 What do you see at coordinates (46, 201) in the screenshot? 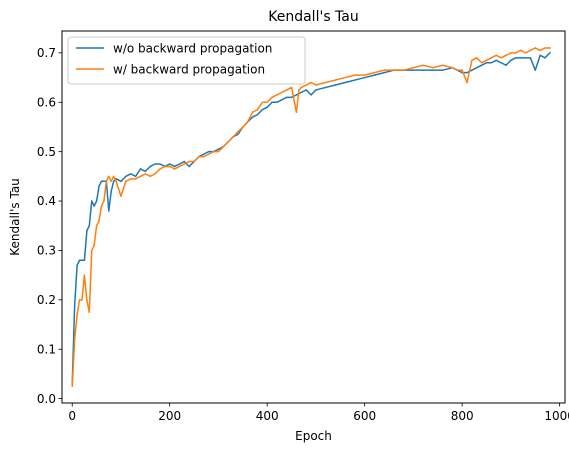
I see `y-tick-label: 0.4` at bounding box center [46, 201].